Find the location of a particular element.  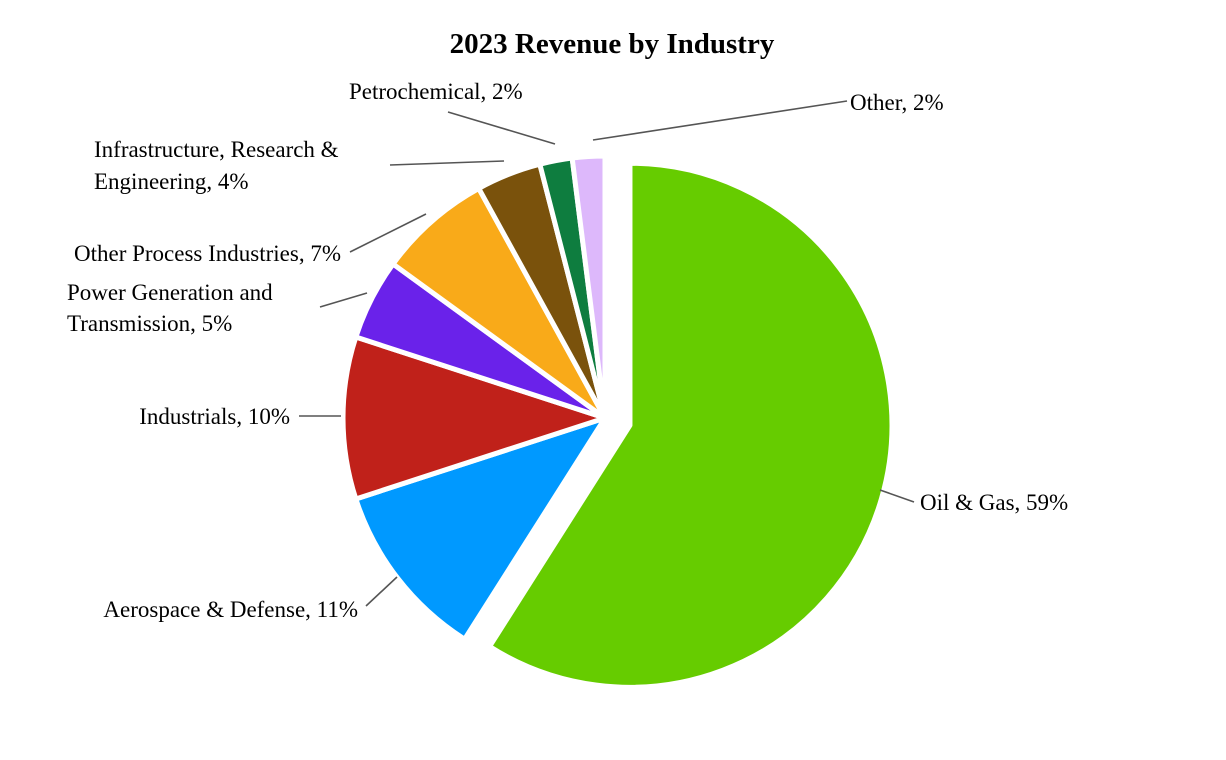

leader-line-oil-gas is located at coordinates (897, 496).